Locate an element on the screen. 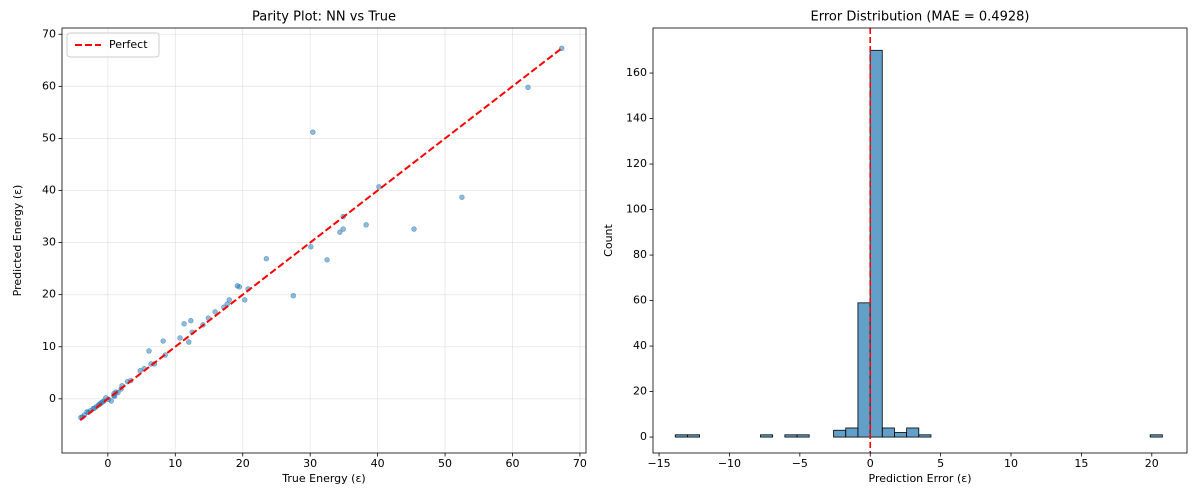 The height and width of the screenshot is (493, 1193). x-tick-label: 40 is located at coordinates (378, 463).